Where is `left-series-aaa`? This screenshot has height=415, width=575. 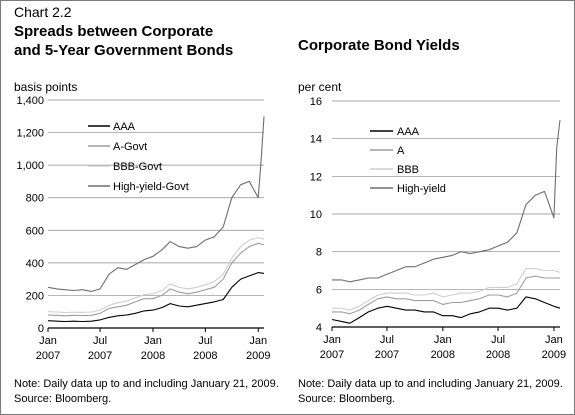 left-series-aaa is located at coordinates (156, 297).